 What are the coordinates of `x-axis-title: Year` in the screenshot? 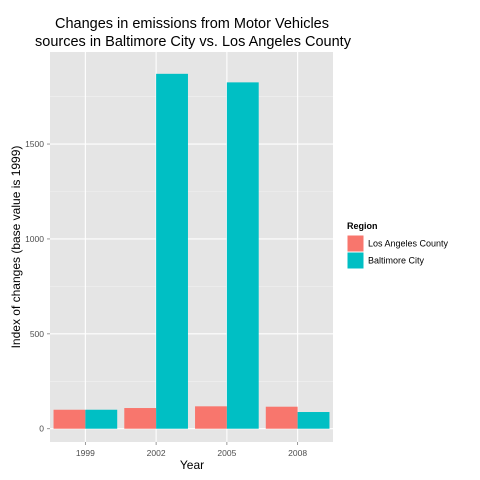 It's located at (192, 465).